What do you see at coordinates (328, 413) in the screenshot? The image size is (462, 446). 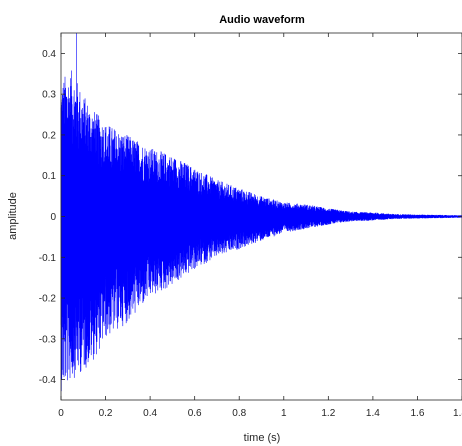 I see `x-tick-label: 1.2` at bounding box center [328, 413].